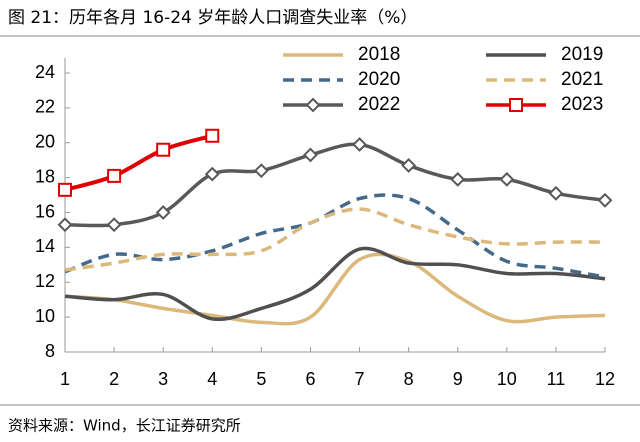 The width and height of the screenshot is (640, 442). What do you see at coordinates (379, 79) in the screenshot?
I see `legend-label: 2020` at bounding box center [379, 79].